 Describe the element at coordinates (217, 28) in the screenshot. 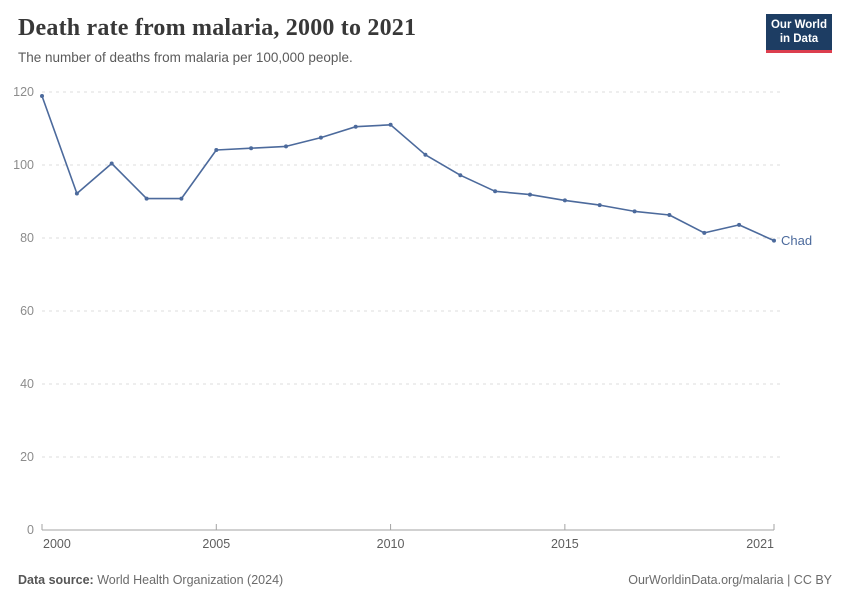

I see `page-title: Death rate from malaria, 2000 to 2021` at that location.